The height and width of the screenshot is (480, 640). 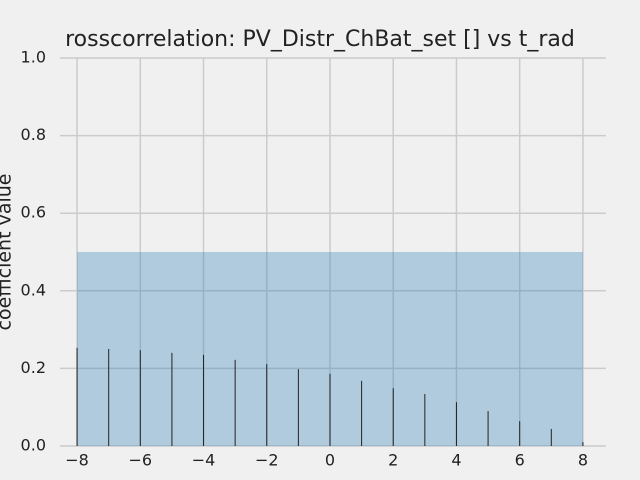 I want to click on x-tick-label: −4, so click(x=204, y=460).